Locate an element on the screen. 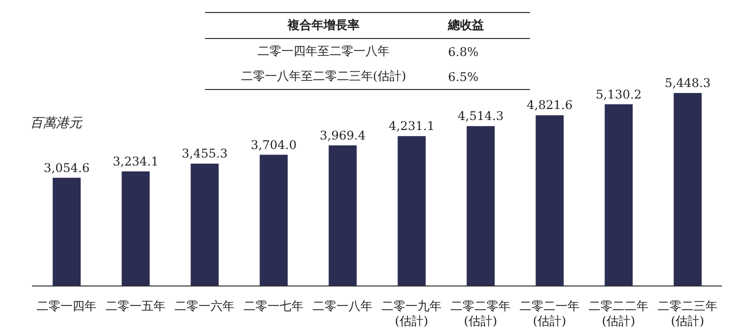 This screenshot has height=329, width=736. data-label: 4,821.6 is located at coordinates (549, 105).